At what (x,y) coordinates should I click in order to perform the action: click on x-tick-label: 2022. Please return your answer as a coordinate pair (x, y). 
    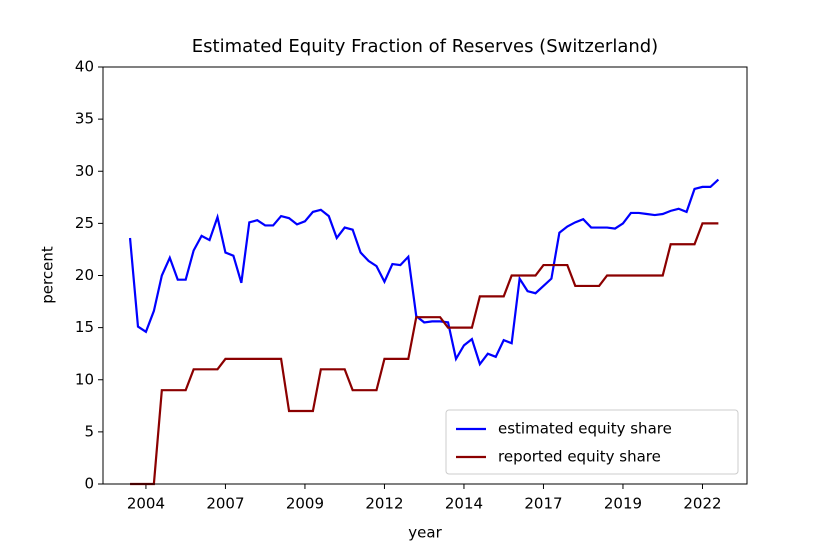
    Looking at the image, I should click on (702, 504).